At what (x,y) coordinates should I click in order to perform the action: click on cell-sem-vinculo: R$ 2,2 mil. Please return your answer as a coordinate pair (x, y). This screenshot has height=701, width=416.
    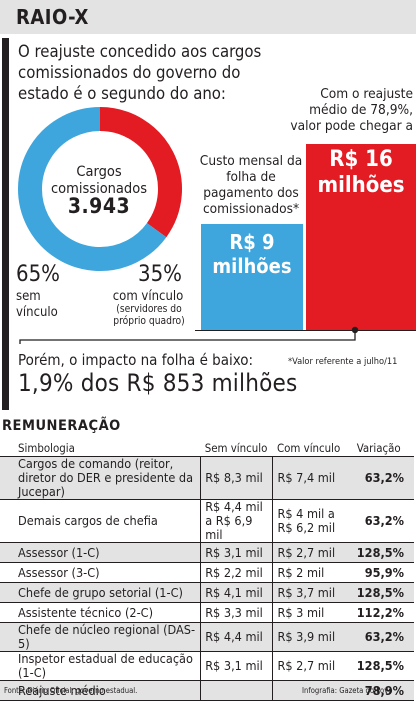
    Looking at the image, I should click on (236, 572).